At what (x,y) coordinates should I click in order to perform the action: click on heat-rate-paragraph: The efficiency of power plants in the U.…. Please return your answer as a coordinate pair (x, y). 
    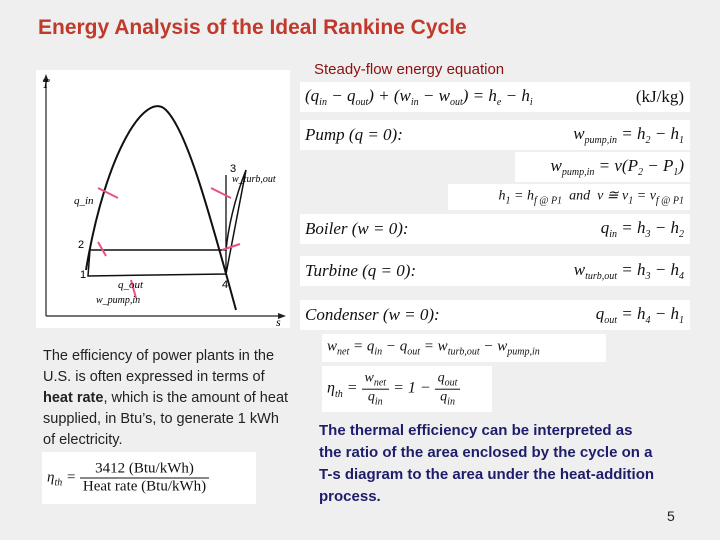
    Looking at the image, I should click on (166, 398).